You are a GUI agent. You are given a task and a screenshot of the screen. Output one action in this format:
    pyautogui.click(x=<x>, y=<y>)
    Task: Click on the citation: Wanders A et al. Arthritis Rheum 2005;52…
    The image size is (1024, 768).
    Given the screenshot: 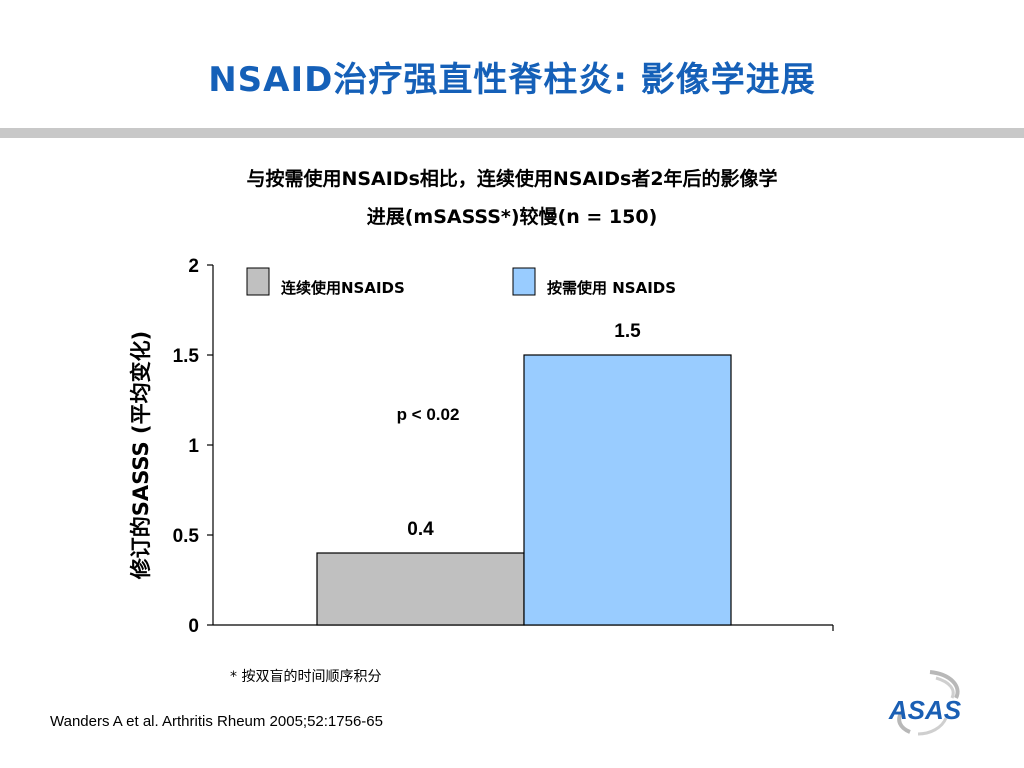 What is the action you would take?
    pyautogui.click(x=216, y=721)
    